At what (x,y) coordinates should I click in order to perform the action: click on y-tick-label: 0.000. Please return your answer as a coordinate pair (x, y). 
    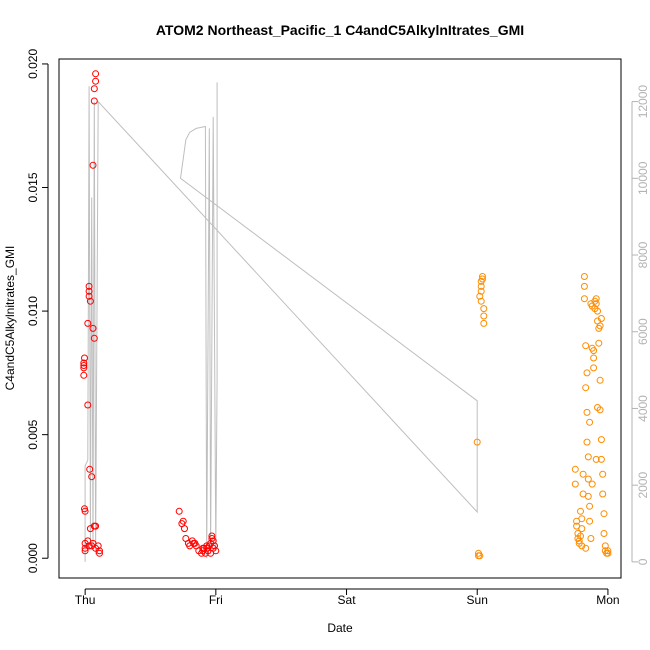
    Looking at the image, I should click on (33, 558).